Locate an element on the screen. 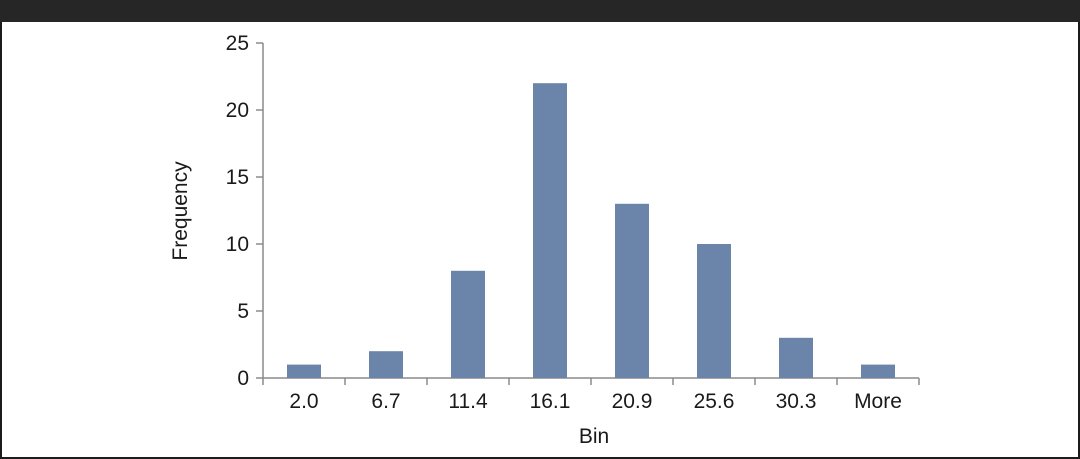 This screenshot has height=459, width=1080. y-axis: 0 5 10 15 20 25 is located at coordinates (245, 211).